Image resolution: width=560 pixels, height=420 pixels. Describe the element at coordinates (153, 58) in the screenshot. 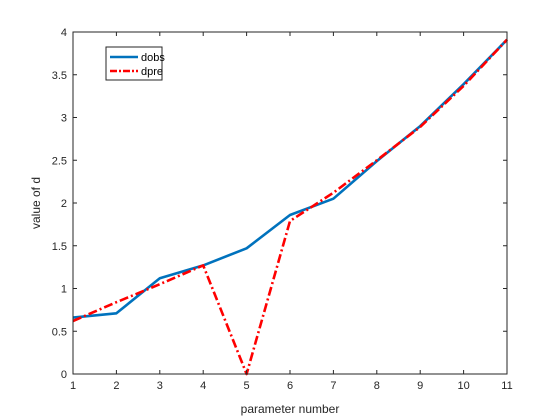

I see `legend-label-dobs: dobs` at that location.